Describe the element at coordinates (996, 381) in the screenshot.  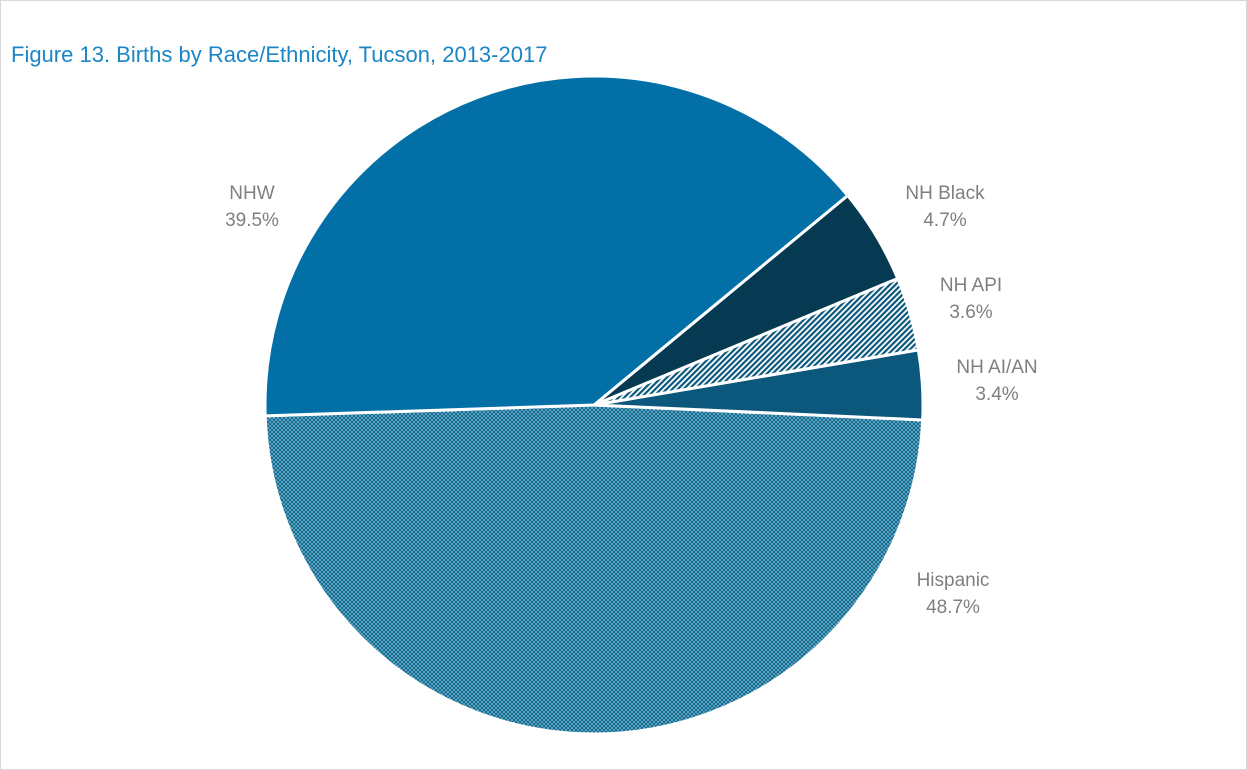
I see `slice-label-nh-ai-an: NH AI/AN 3.4%` at that location.